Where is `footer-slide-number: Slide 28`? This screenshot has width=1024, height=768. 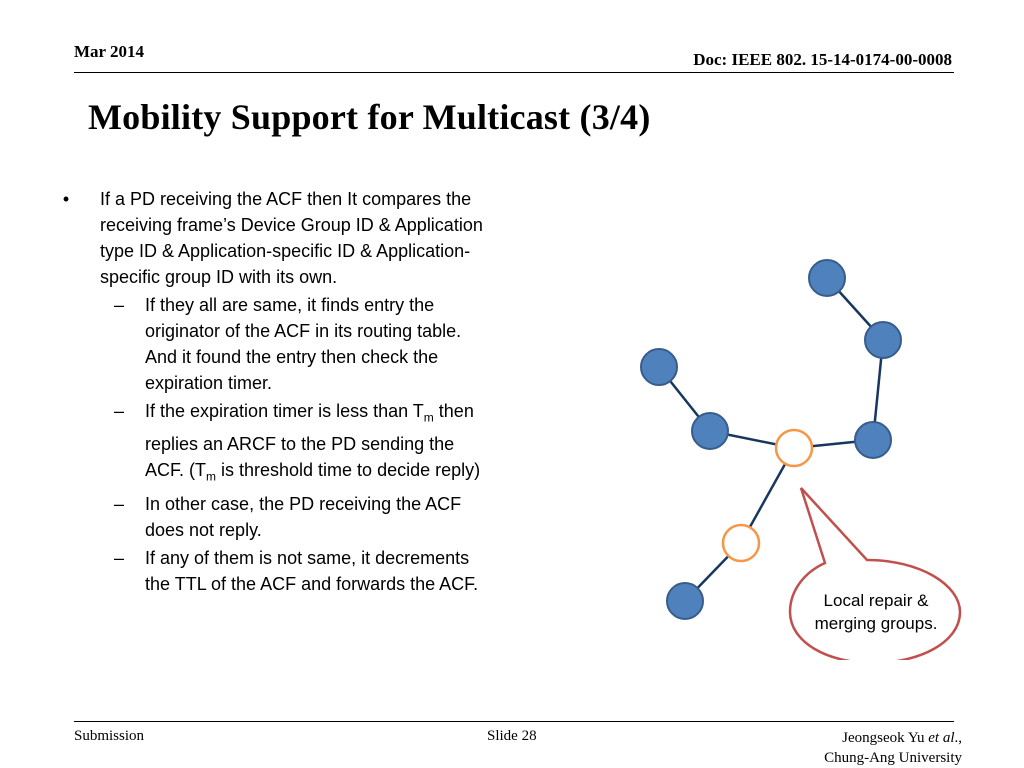 footer-slide-number: Slide 28 is located at coordinates (512, 736).